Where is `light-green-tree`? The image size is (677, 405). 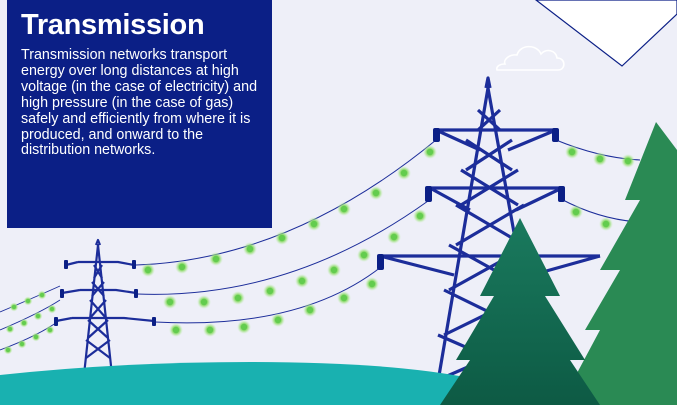
light-green-tree is located at coordinates (618, 263).